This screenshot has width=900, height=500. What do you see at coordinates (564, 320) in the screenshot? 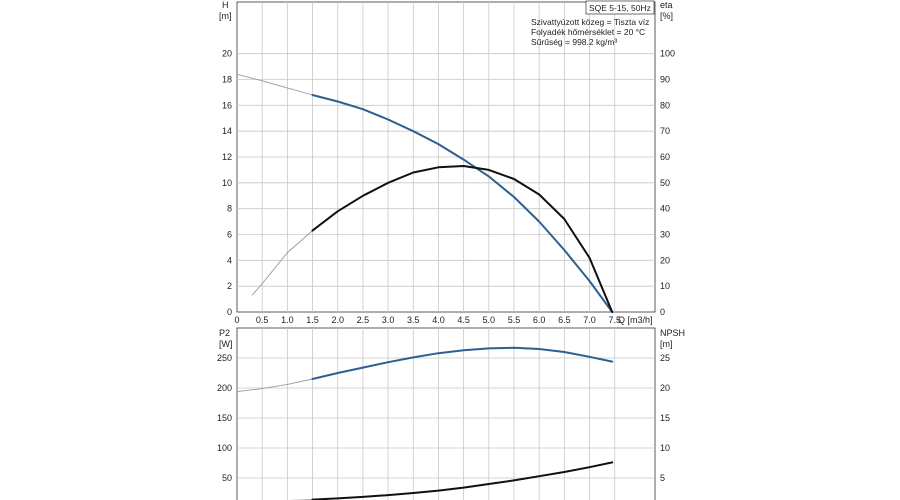
I see `x-tick-label: 6.5` at bounding box center [564, 320].